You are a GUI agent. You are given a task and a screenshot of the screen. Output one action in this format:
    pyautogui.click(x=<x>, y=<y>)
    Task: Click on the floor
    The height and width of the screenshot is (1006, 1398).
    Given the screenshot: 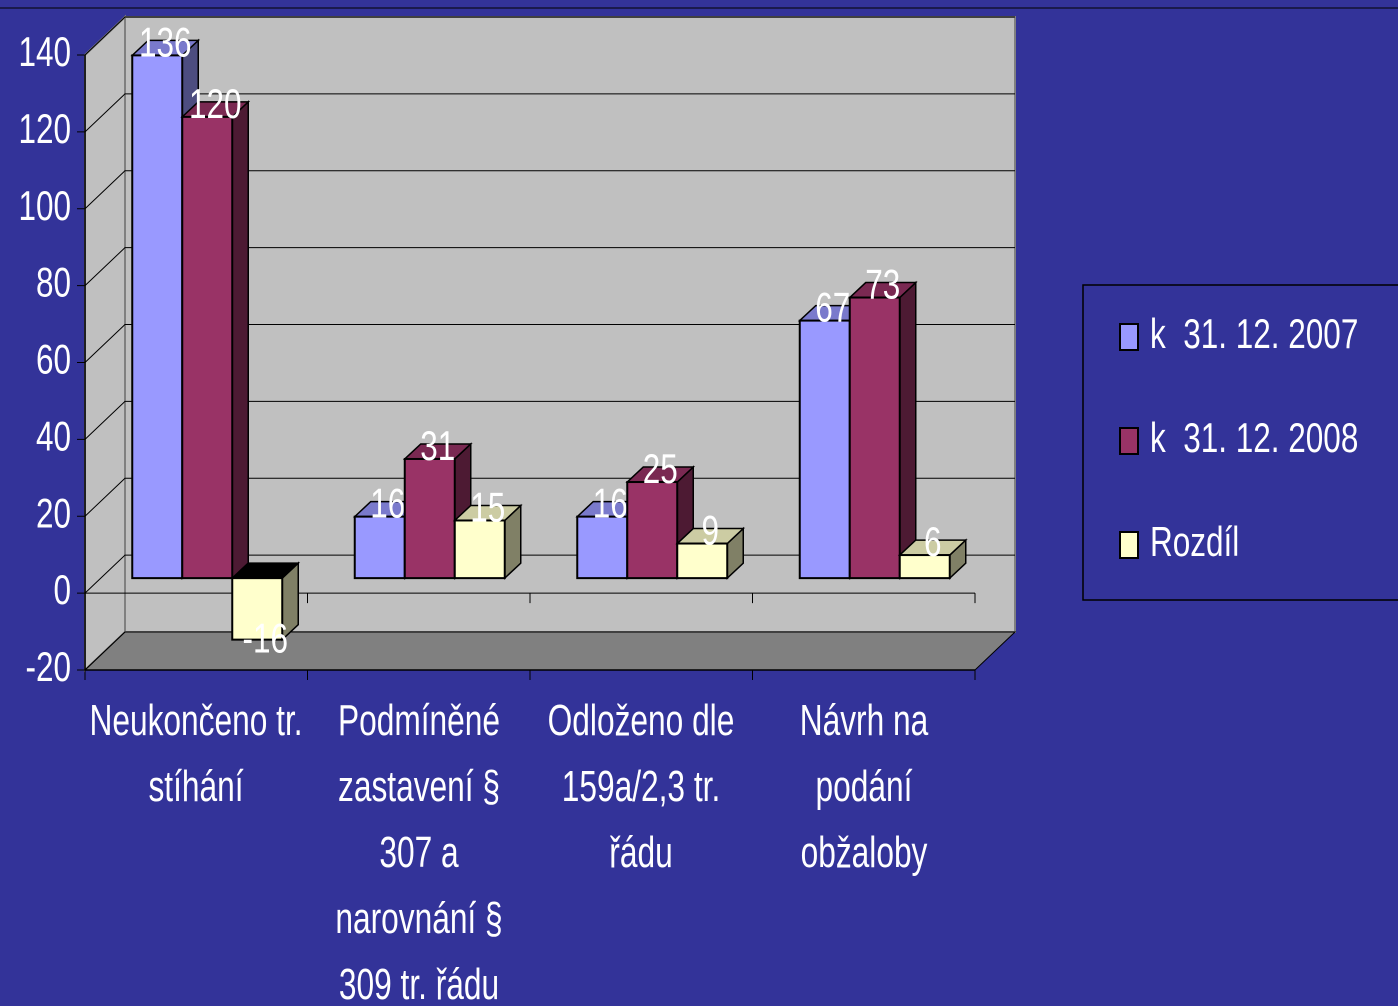 What is the action you would take?
    pyautogui.click(x=550, y=651)
    